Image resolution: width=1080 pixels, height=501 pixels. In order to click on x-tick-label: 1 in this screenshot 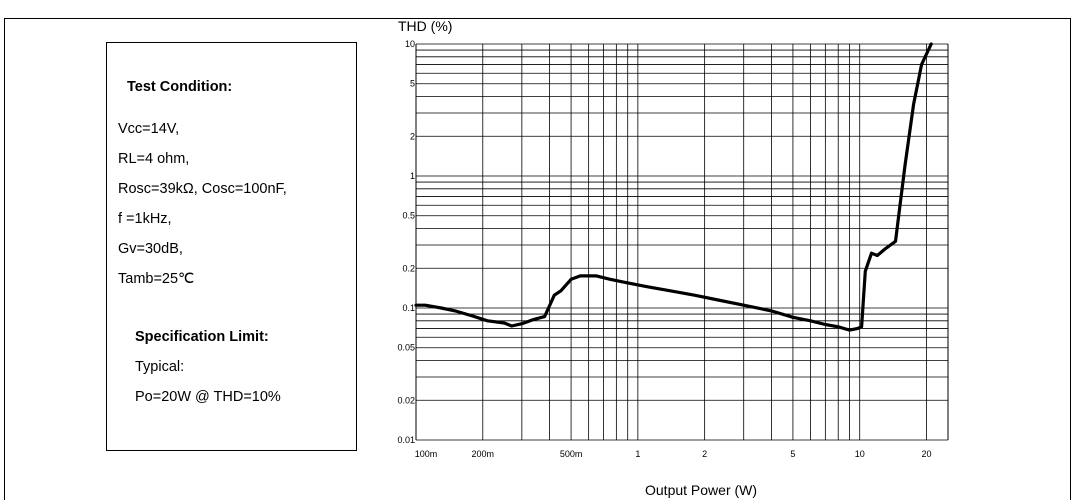, I will do `click(637, 454)`.